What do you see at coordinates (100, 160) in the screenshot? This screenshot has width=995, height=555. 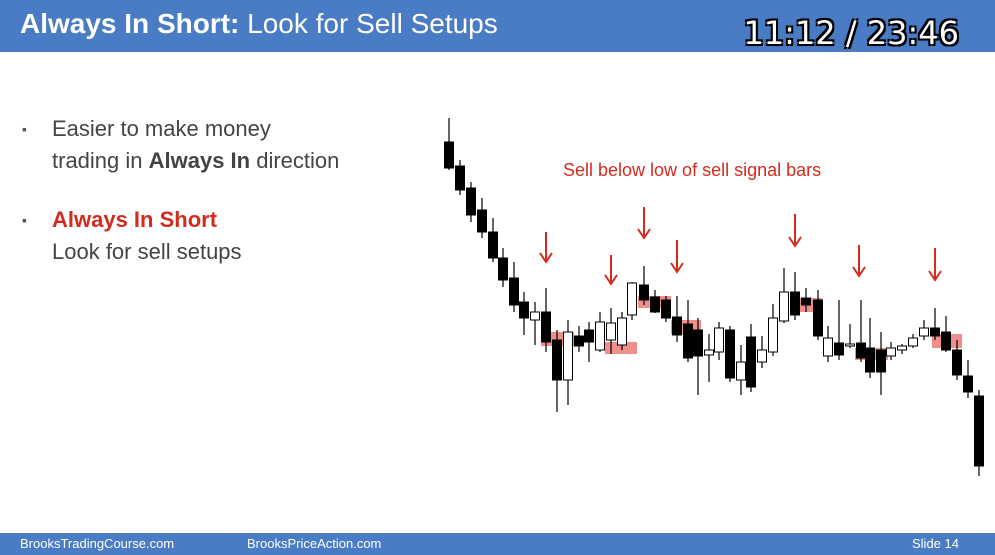 I see `bullet-1-line2-prefix: trading in` at bounding box center [100, 160].